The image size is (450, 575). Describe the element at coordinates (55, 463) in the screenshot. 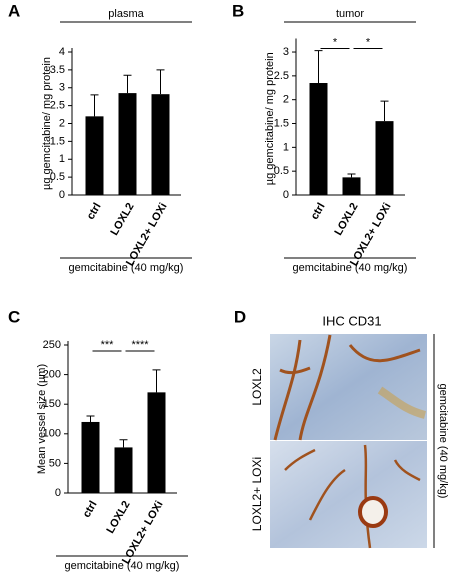

I see `y-tick-label: 50` at that location.